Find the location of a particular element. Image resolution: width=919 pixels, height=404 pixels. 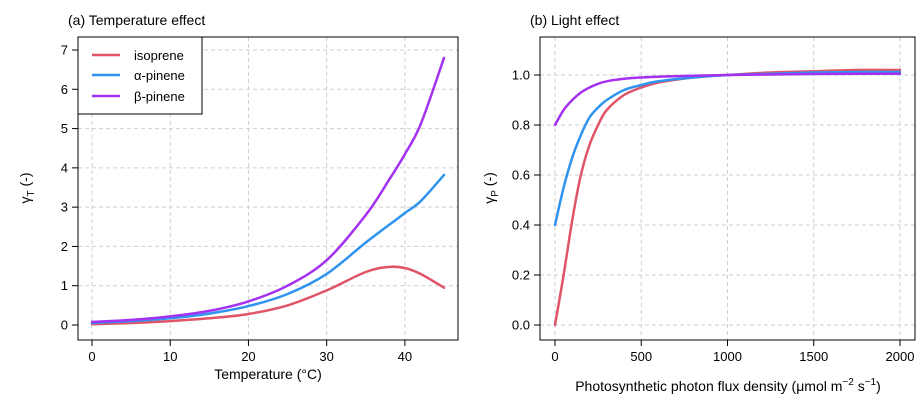

panel-b-y-tick-label-4: 0.8 is located at coordinates (521, 125).